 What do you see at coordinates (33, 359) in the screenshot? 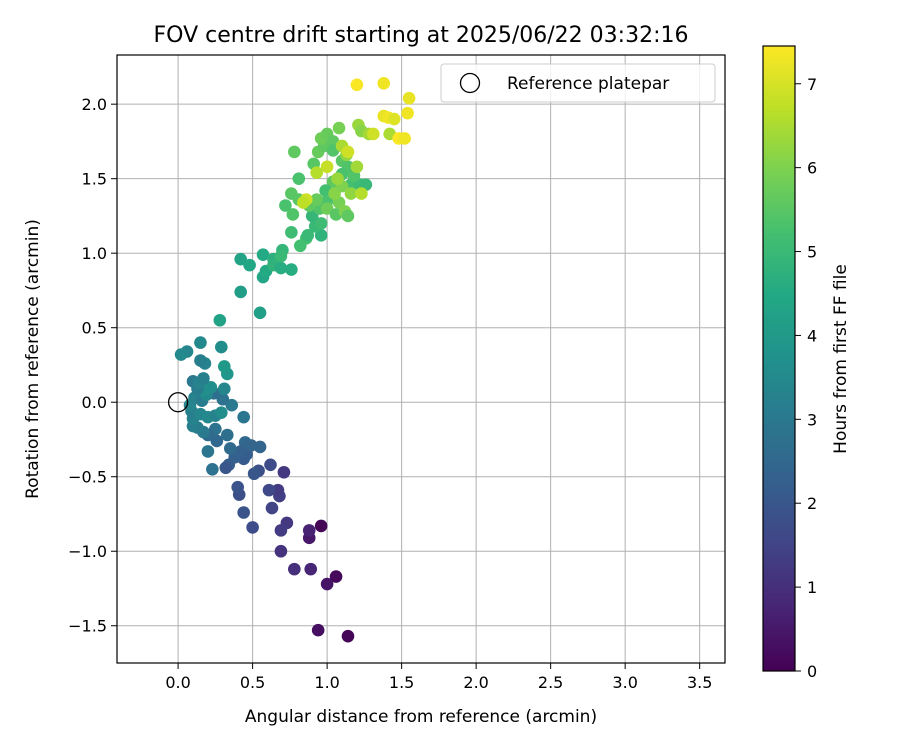
I see `y-axis-label: Rotation from reference (arcmin)` at bounding box center [33, 359].